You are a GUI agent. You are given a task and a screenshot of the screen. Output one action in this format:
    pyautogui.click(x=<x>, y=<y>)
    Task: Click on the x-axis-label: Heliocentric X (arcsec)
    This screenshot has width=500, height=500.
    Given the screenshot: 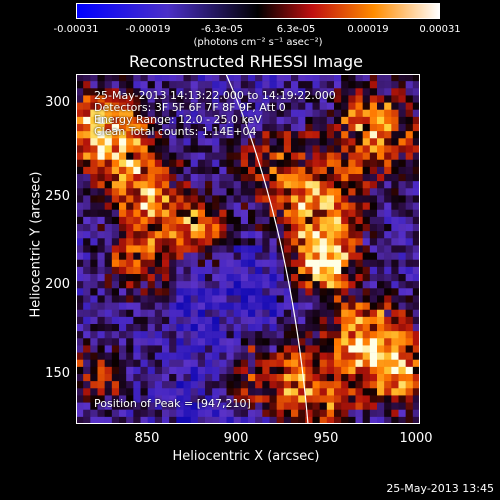 What is the action you would take?
    pyautogui.click(x=246, y=456)
    